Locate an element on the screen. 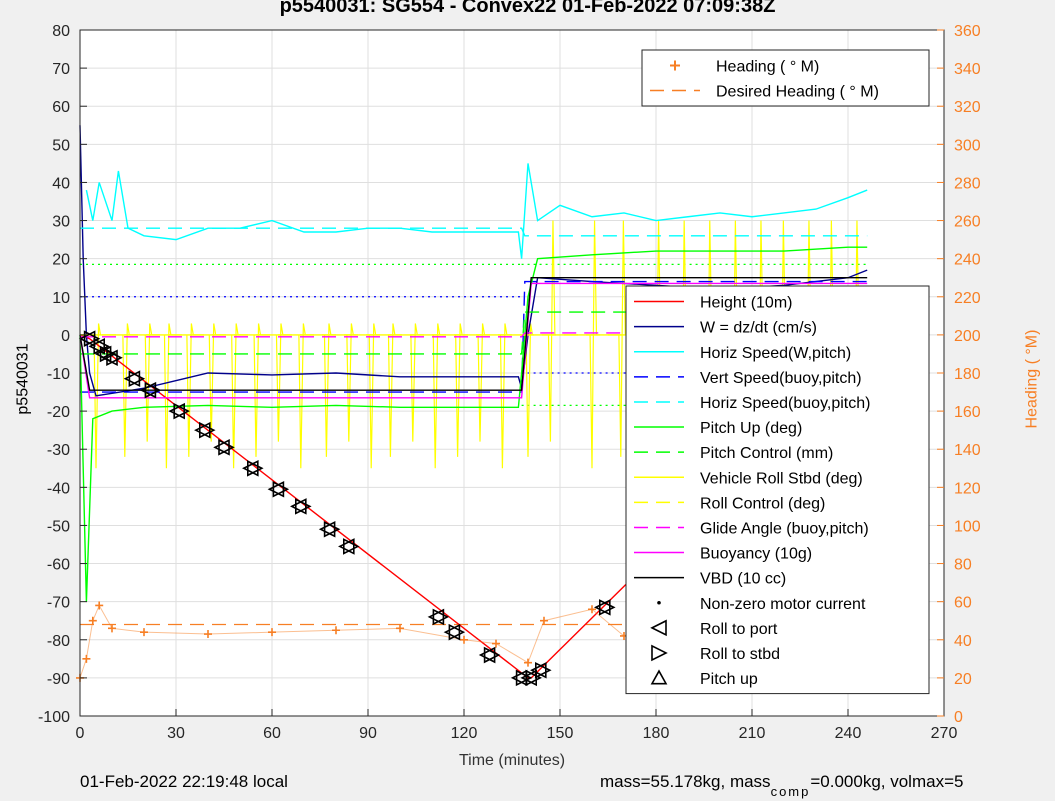  x-tick-label: 150 is located at coordinates (560, 733).